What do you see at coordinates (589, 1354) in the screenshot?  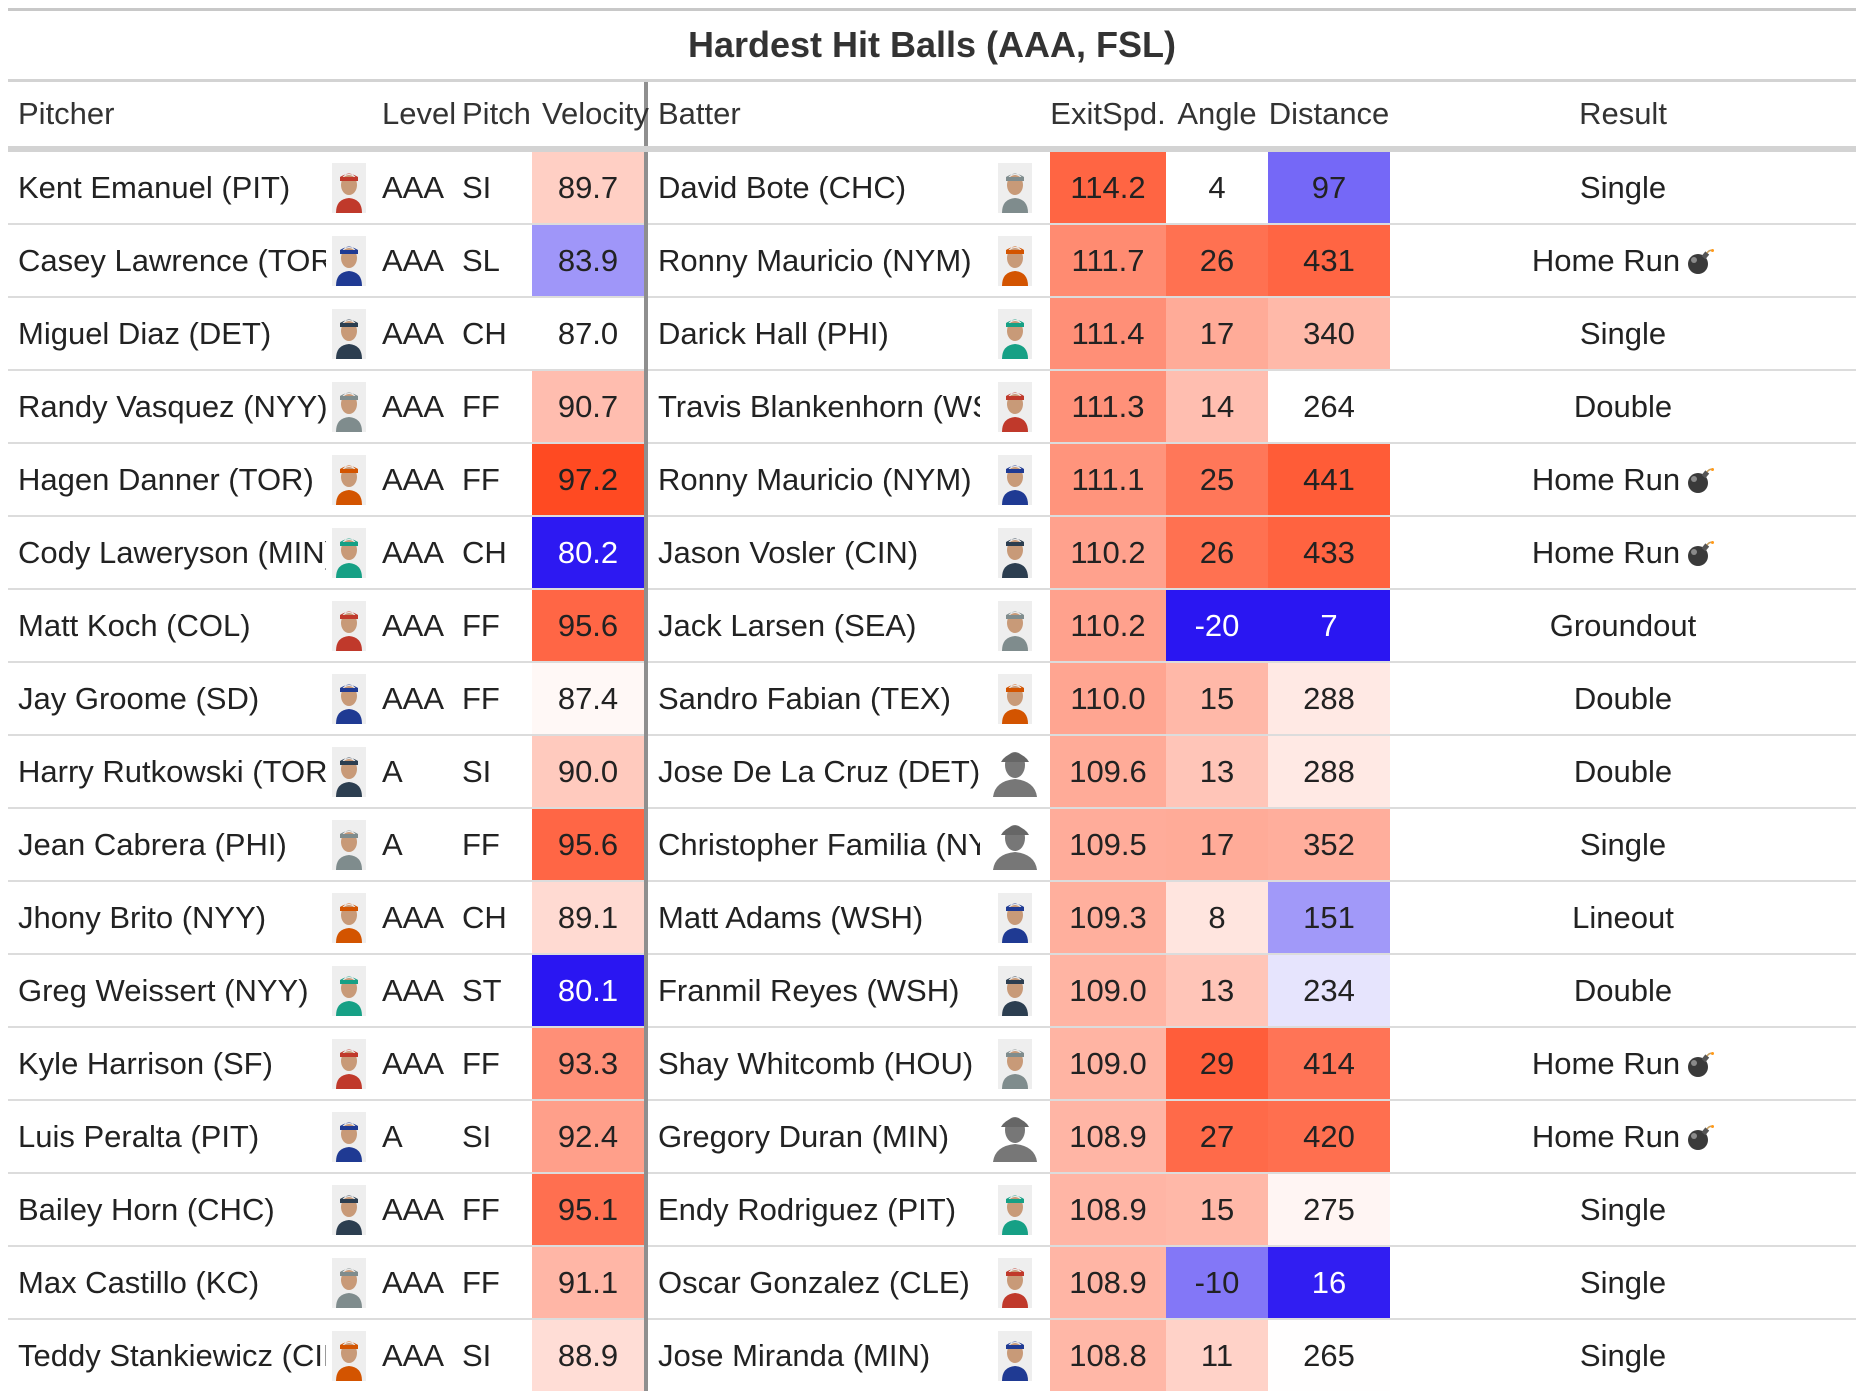 I see `velocity-cell: 88.9` at bounding box center [589, 1354].